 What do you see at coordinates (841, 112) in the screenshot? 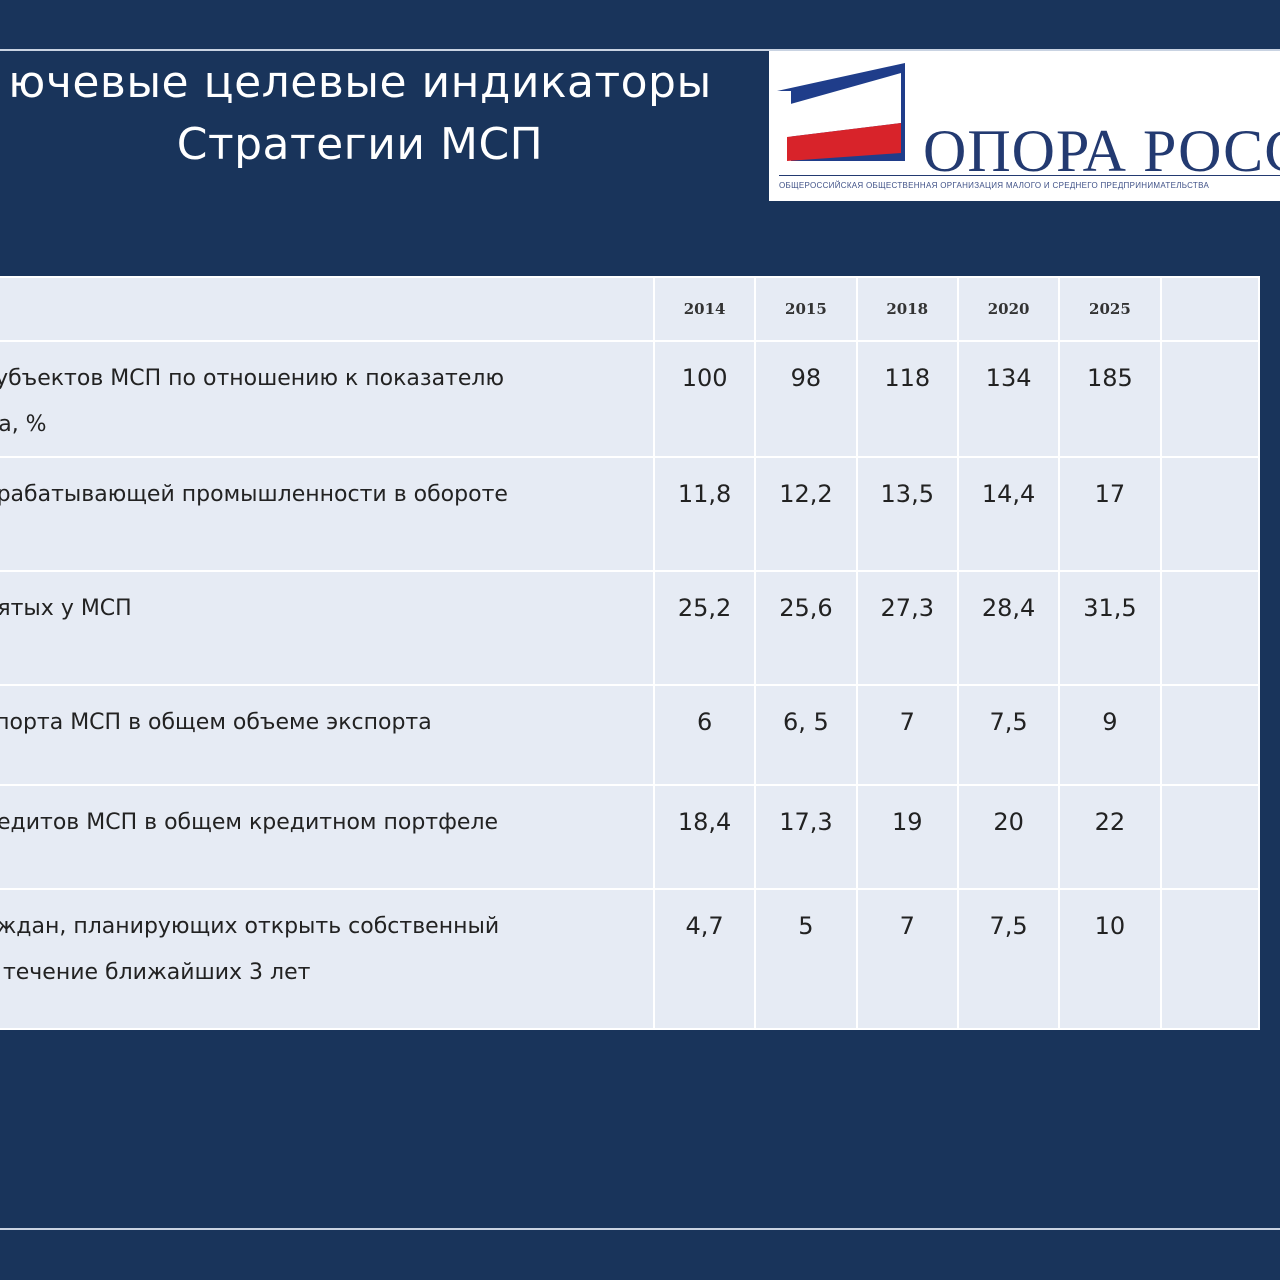
I see `flag-logo-icon` at bounding box center [841, 112].